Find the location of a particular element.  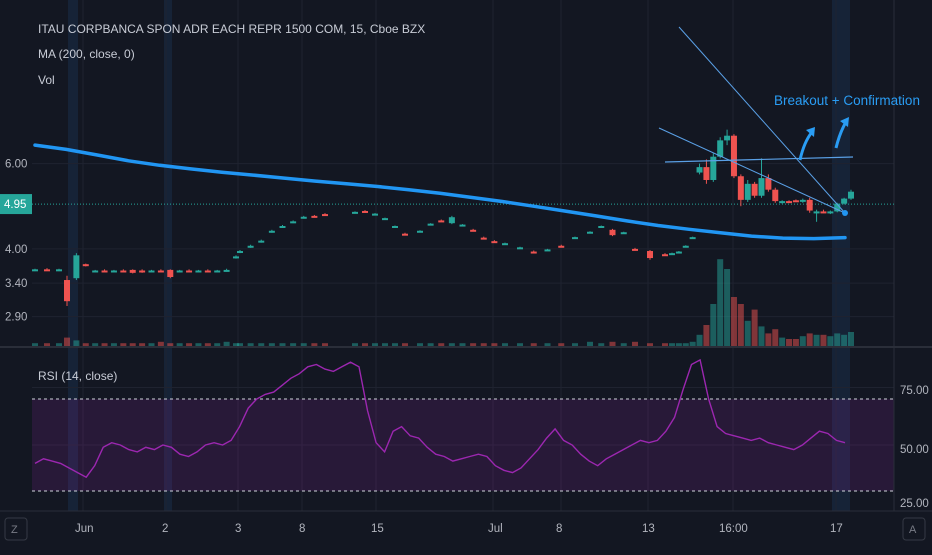

current-price-label: 4.95 is located at coordinates (15, 205).